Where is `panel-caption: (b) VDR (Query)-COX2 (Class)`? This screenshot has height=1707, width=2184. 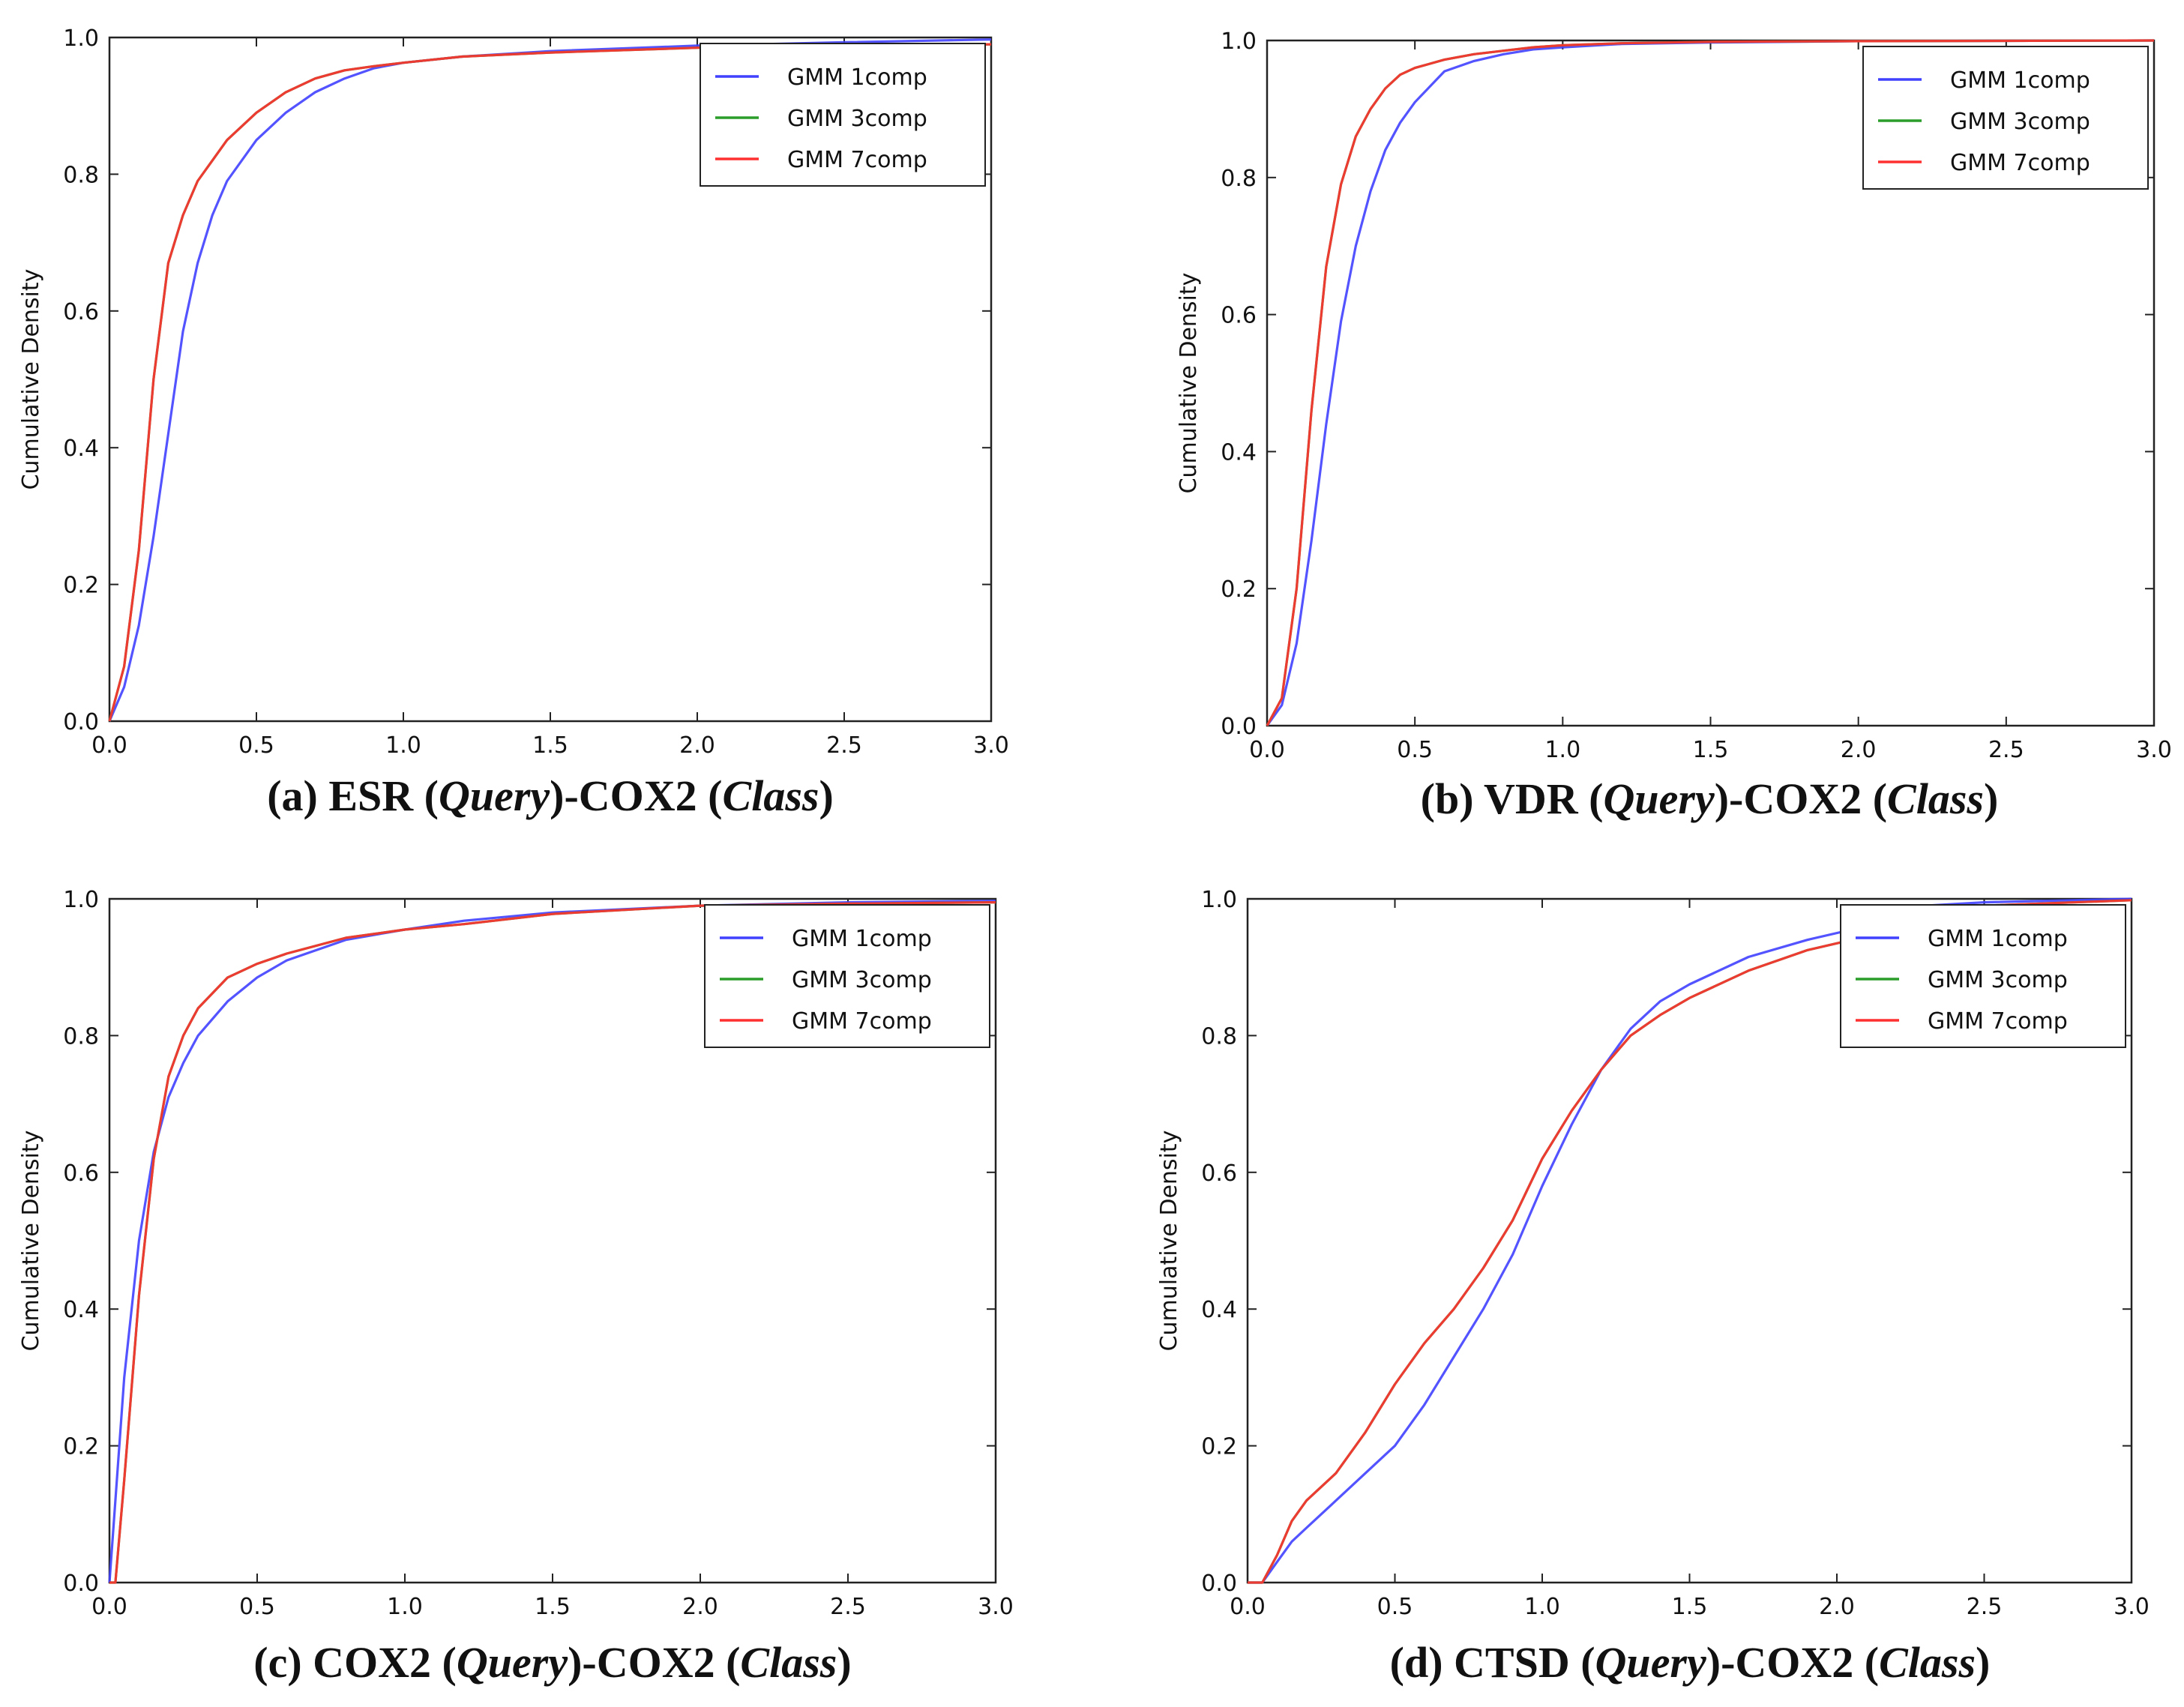 panel-caption: (b) VDR (Query)-COX2 (Class) is located at coordinates (1710, 799).